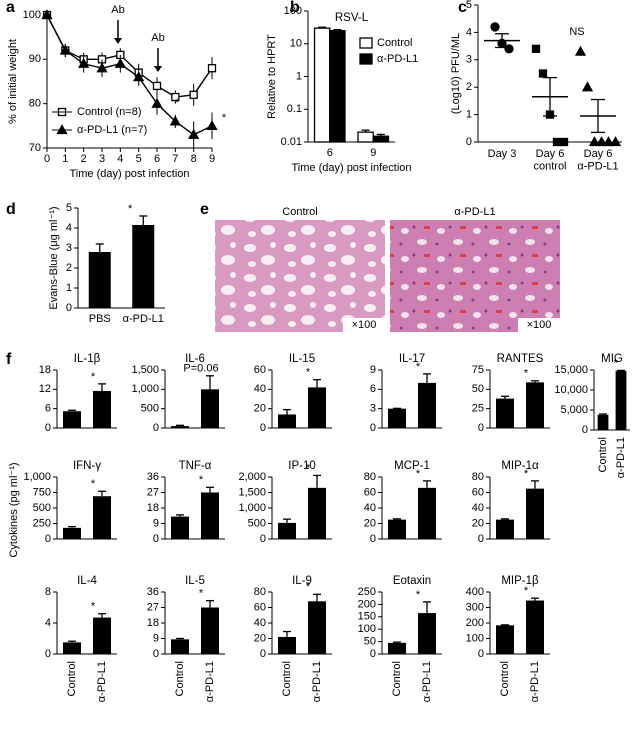 Image resolution: width=634 pixels, height=737 pixels. What do you see at coordinates (412, 581) in the screenshot?
I see `chart-title: Eotaxin` at bounding box center [412, 581].